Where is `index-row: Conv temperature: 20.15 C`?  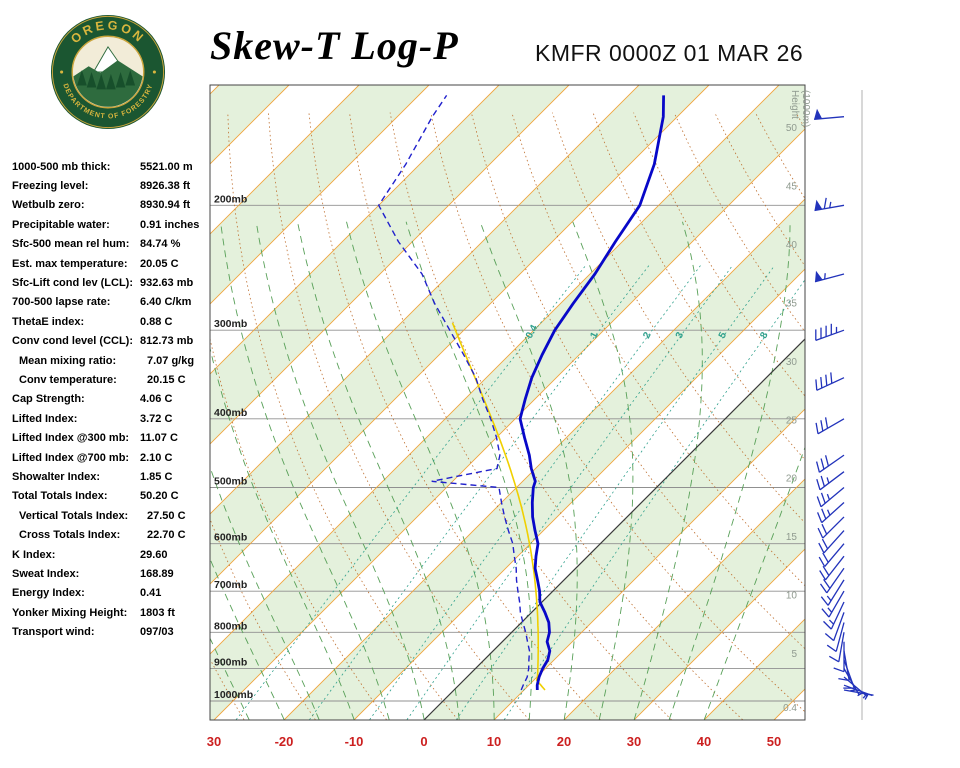
index-row: Conv temperature: 20.15 C is located at coordinates (112, 379).